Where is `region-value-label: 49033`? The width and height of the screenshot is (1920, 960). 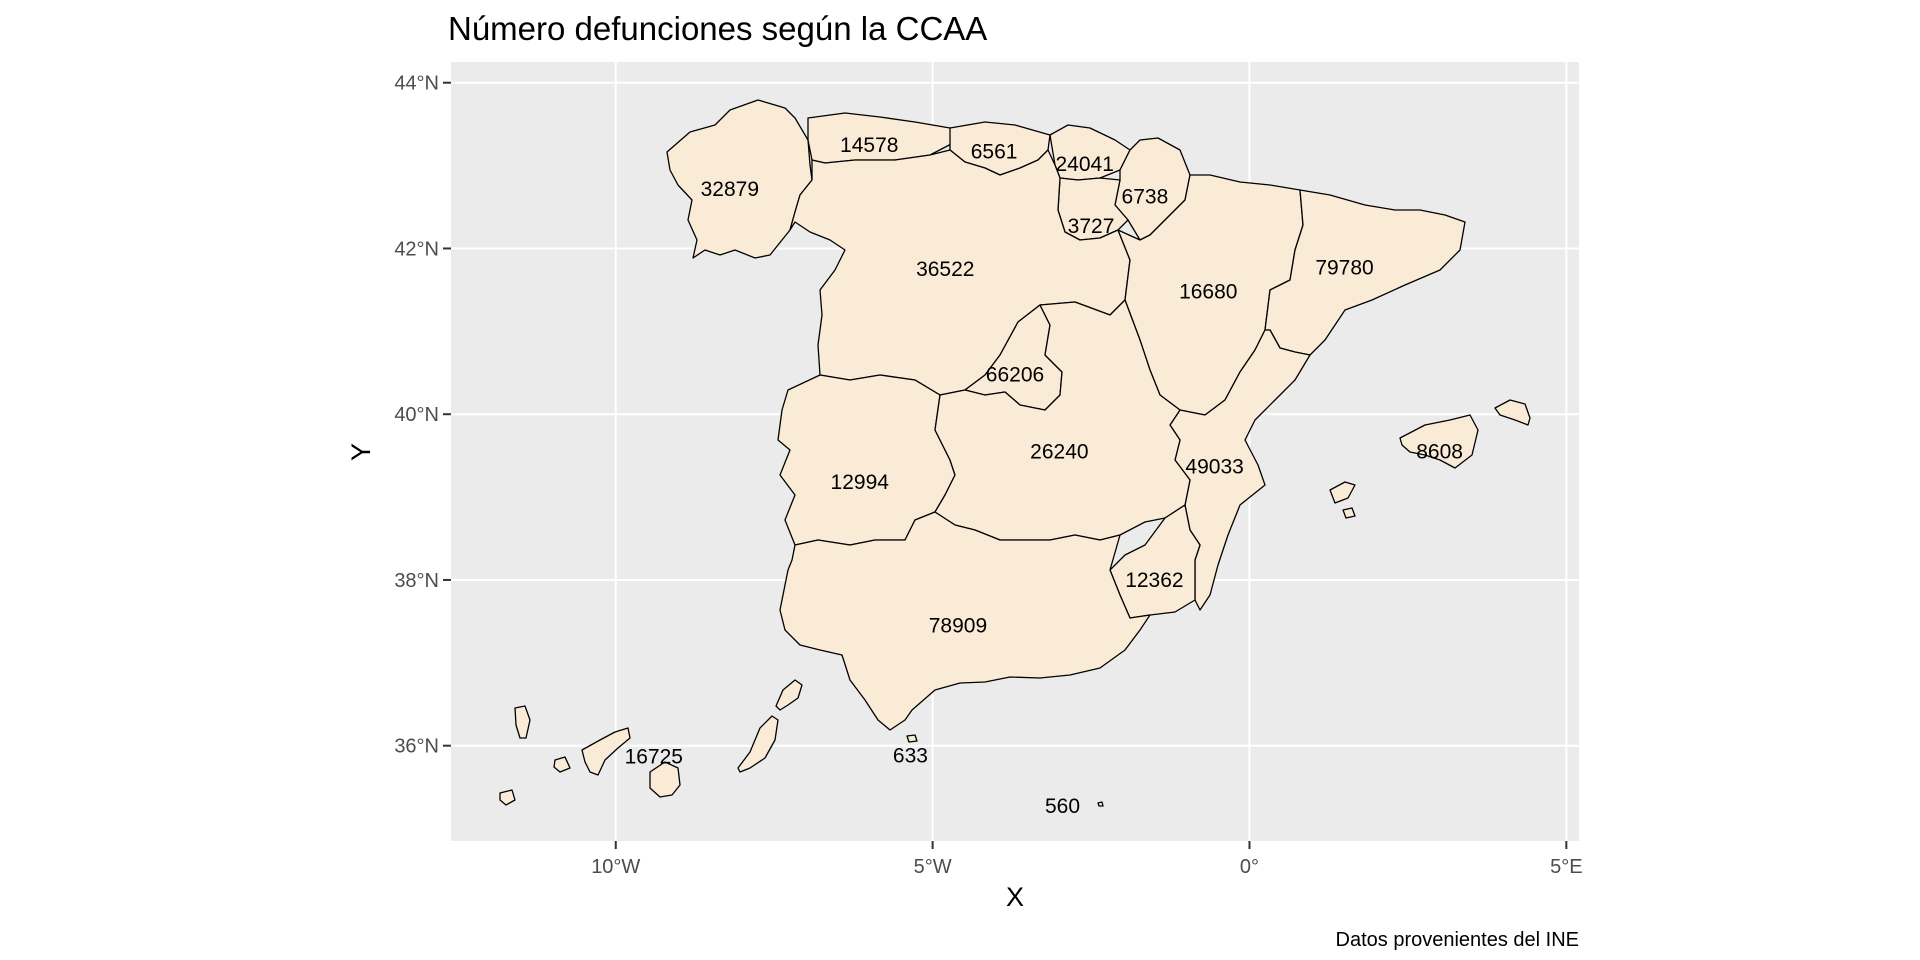 region-value-label: 49033 is located at coordinates (1214, 466).